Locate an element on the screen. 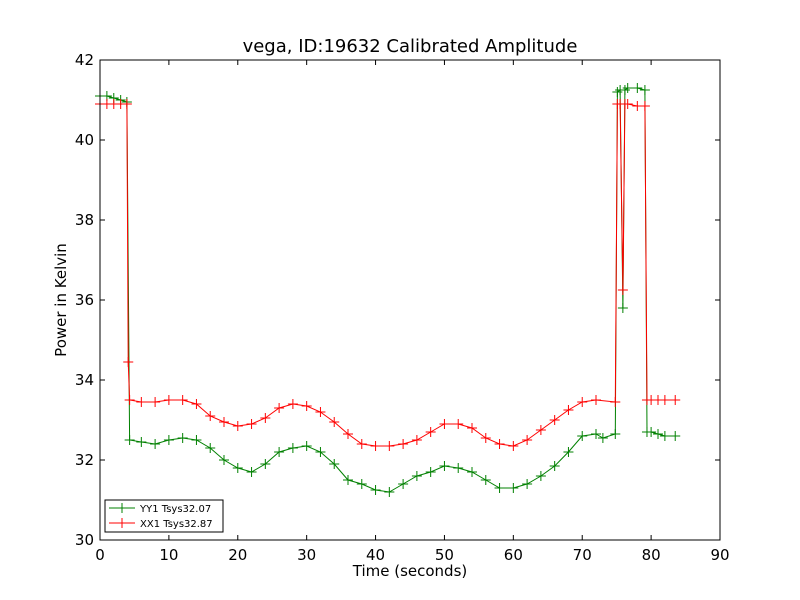  x-tick-label: 20 is located at coordinates (237, 555).